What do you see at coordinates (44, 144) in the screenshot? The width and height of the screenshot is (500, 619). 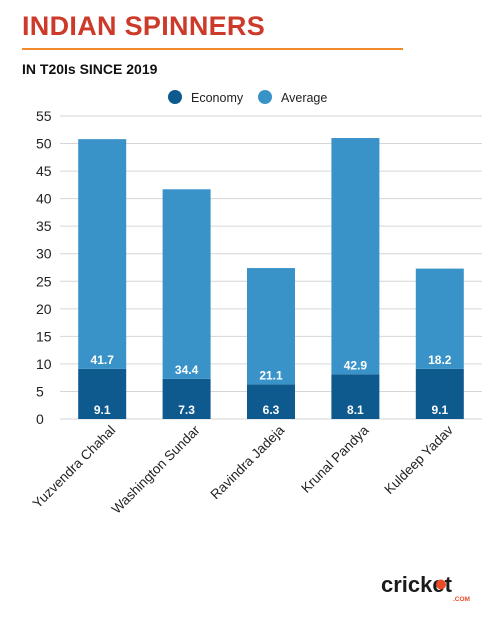 I see `y-tick-label: 50` at bounding box center [44, 144].